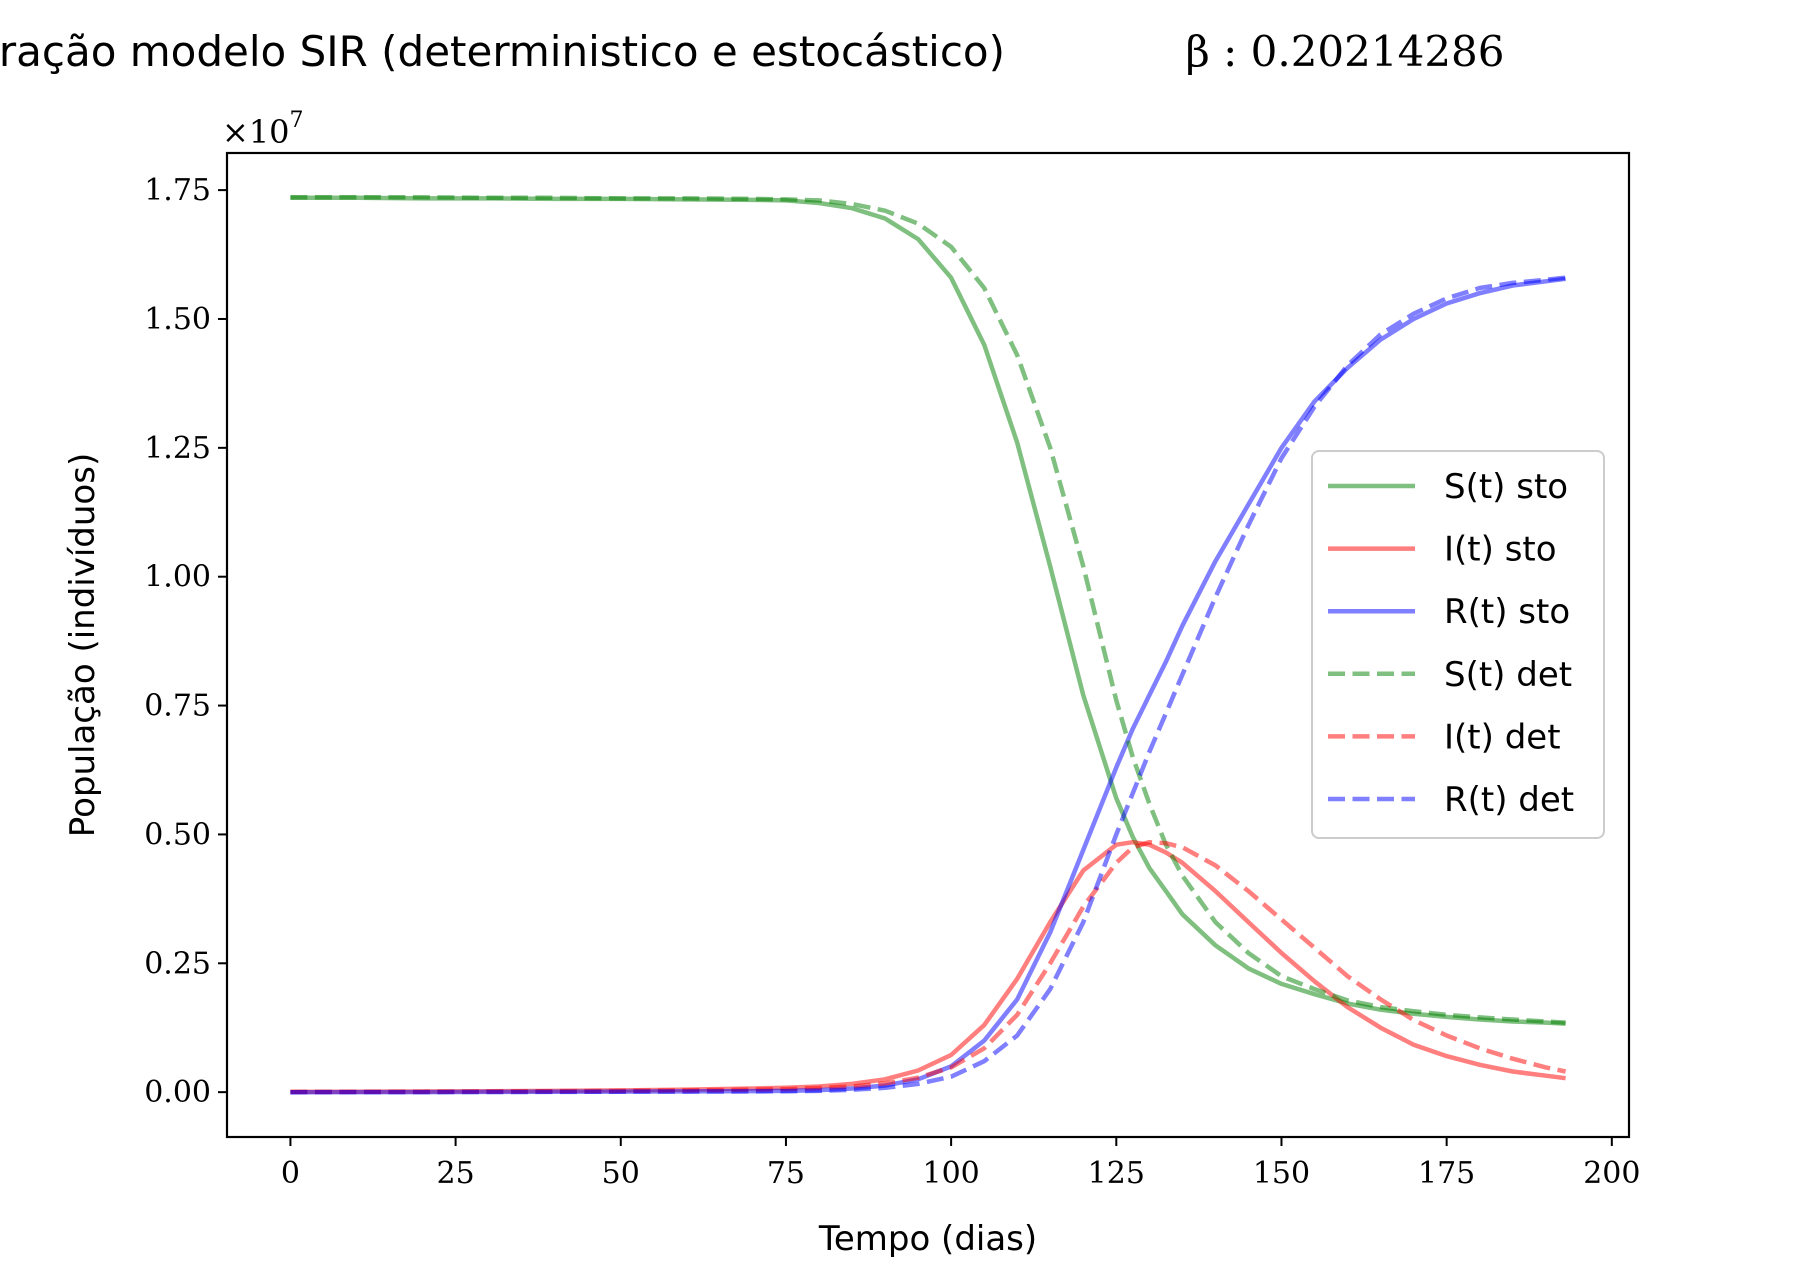 The width and height of the screenshot is (1800, 1272). I want to click on legend-label-s-t-sto: S(t) sto, so click(1506, 487).